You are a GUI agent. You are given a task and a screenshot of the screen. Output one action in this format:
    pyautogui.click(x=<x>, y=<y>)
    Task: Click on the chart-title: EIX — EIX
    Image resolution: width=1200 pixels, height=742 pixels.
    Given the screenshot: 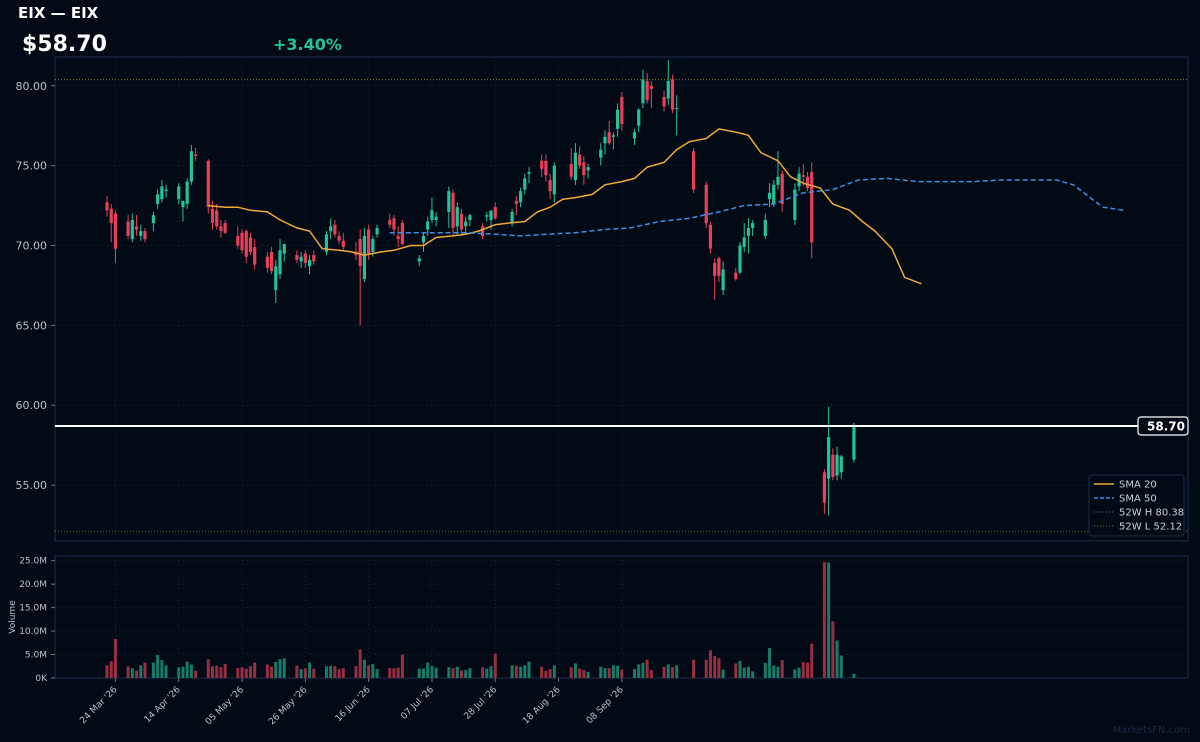 What is the action you would take?
    pyautogui.click(x=58, y=13)
    